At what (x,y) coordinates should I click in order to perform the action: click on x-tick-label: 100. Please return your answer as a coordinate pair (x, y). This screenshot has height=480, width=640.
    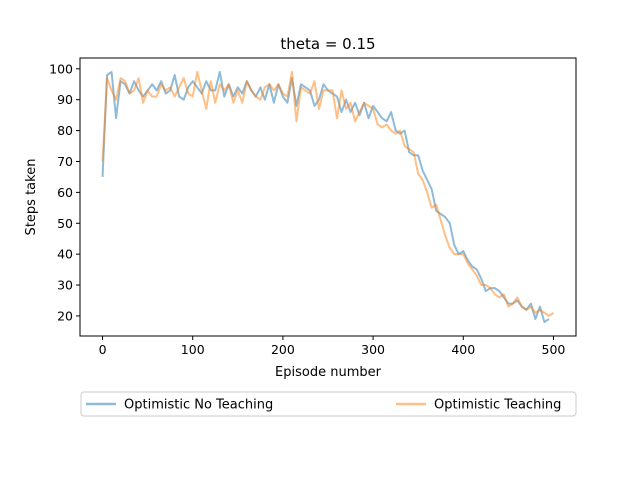
    Looking at the image, I should click on (193, 349).